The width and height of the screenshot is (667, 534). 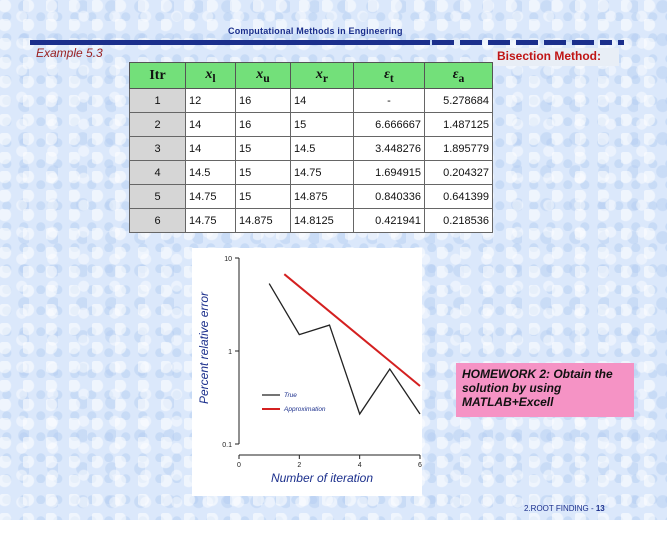 What do you see at coordinates (352, 330) in the screenshot?
I see `series-line-approximation` at bounding box center [352, 330].